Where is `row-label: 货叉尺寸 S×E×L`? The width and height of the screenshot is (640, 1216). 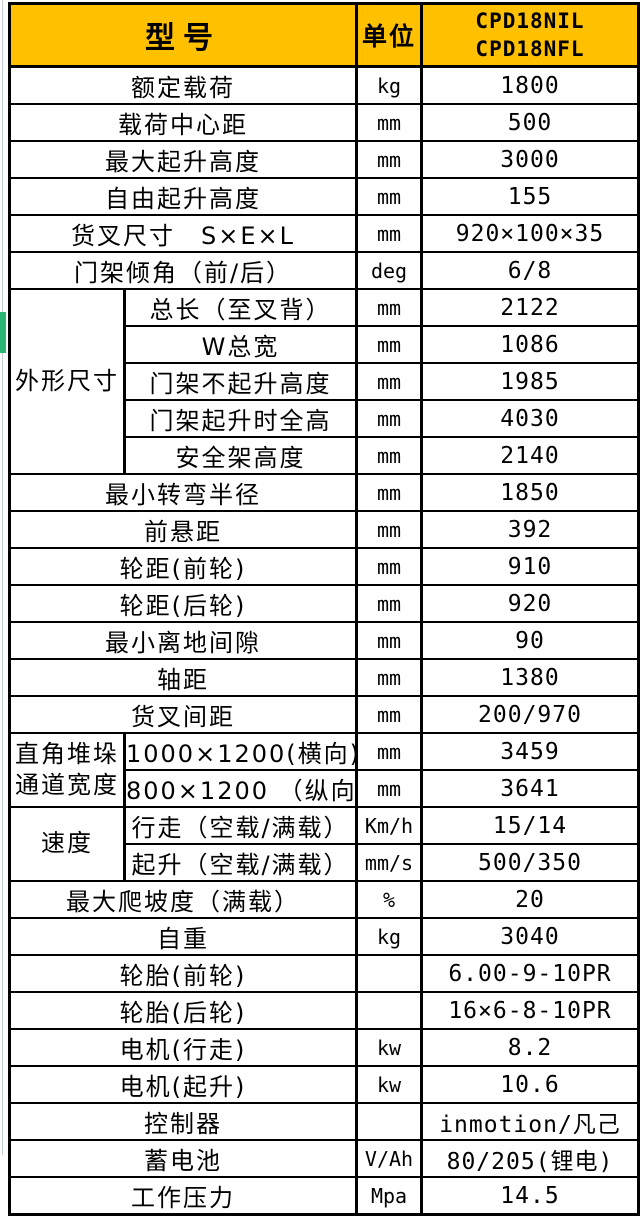
row-label: 货叉尺寸 S×E×L is located at coordinates (183, 233).